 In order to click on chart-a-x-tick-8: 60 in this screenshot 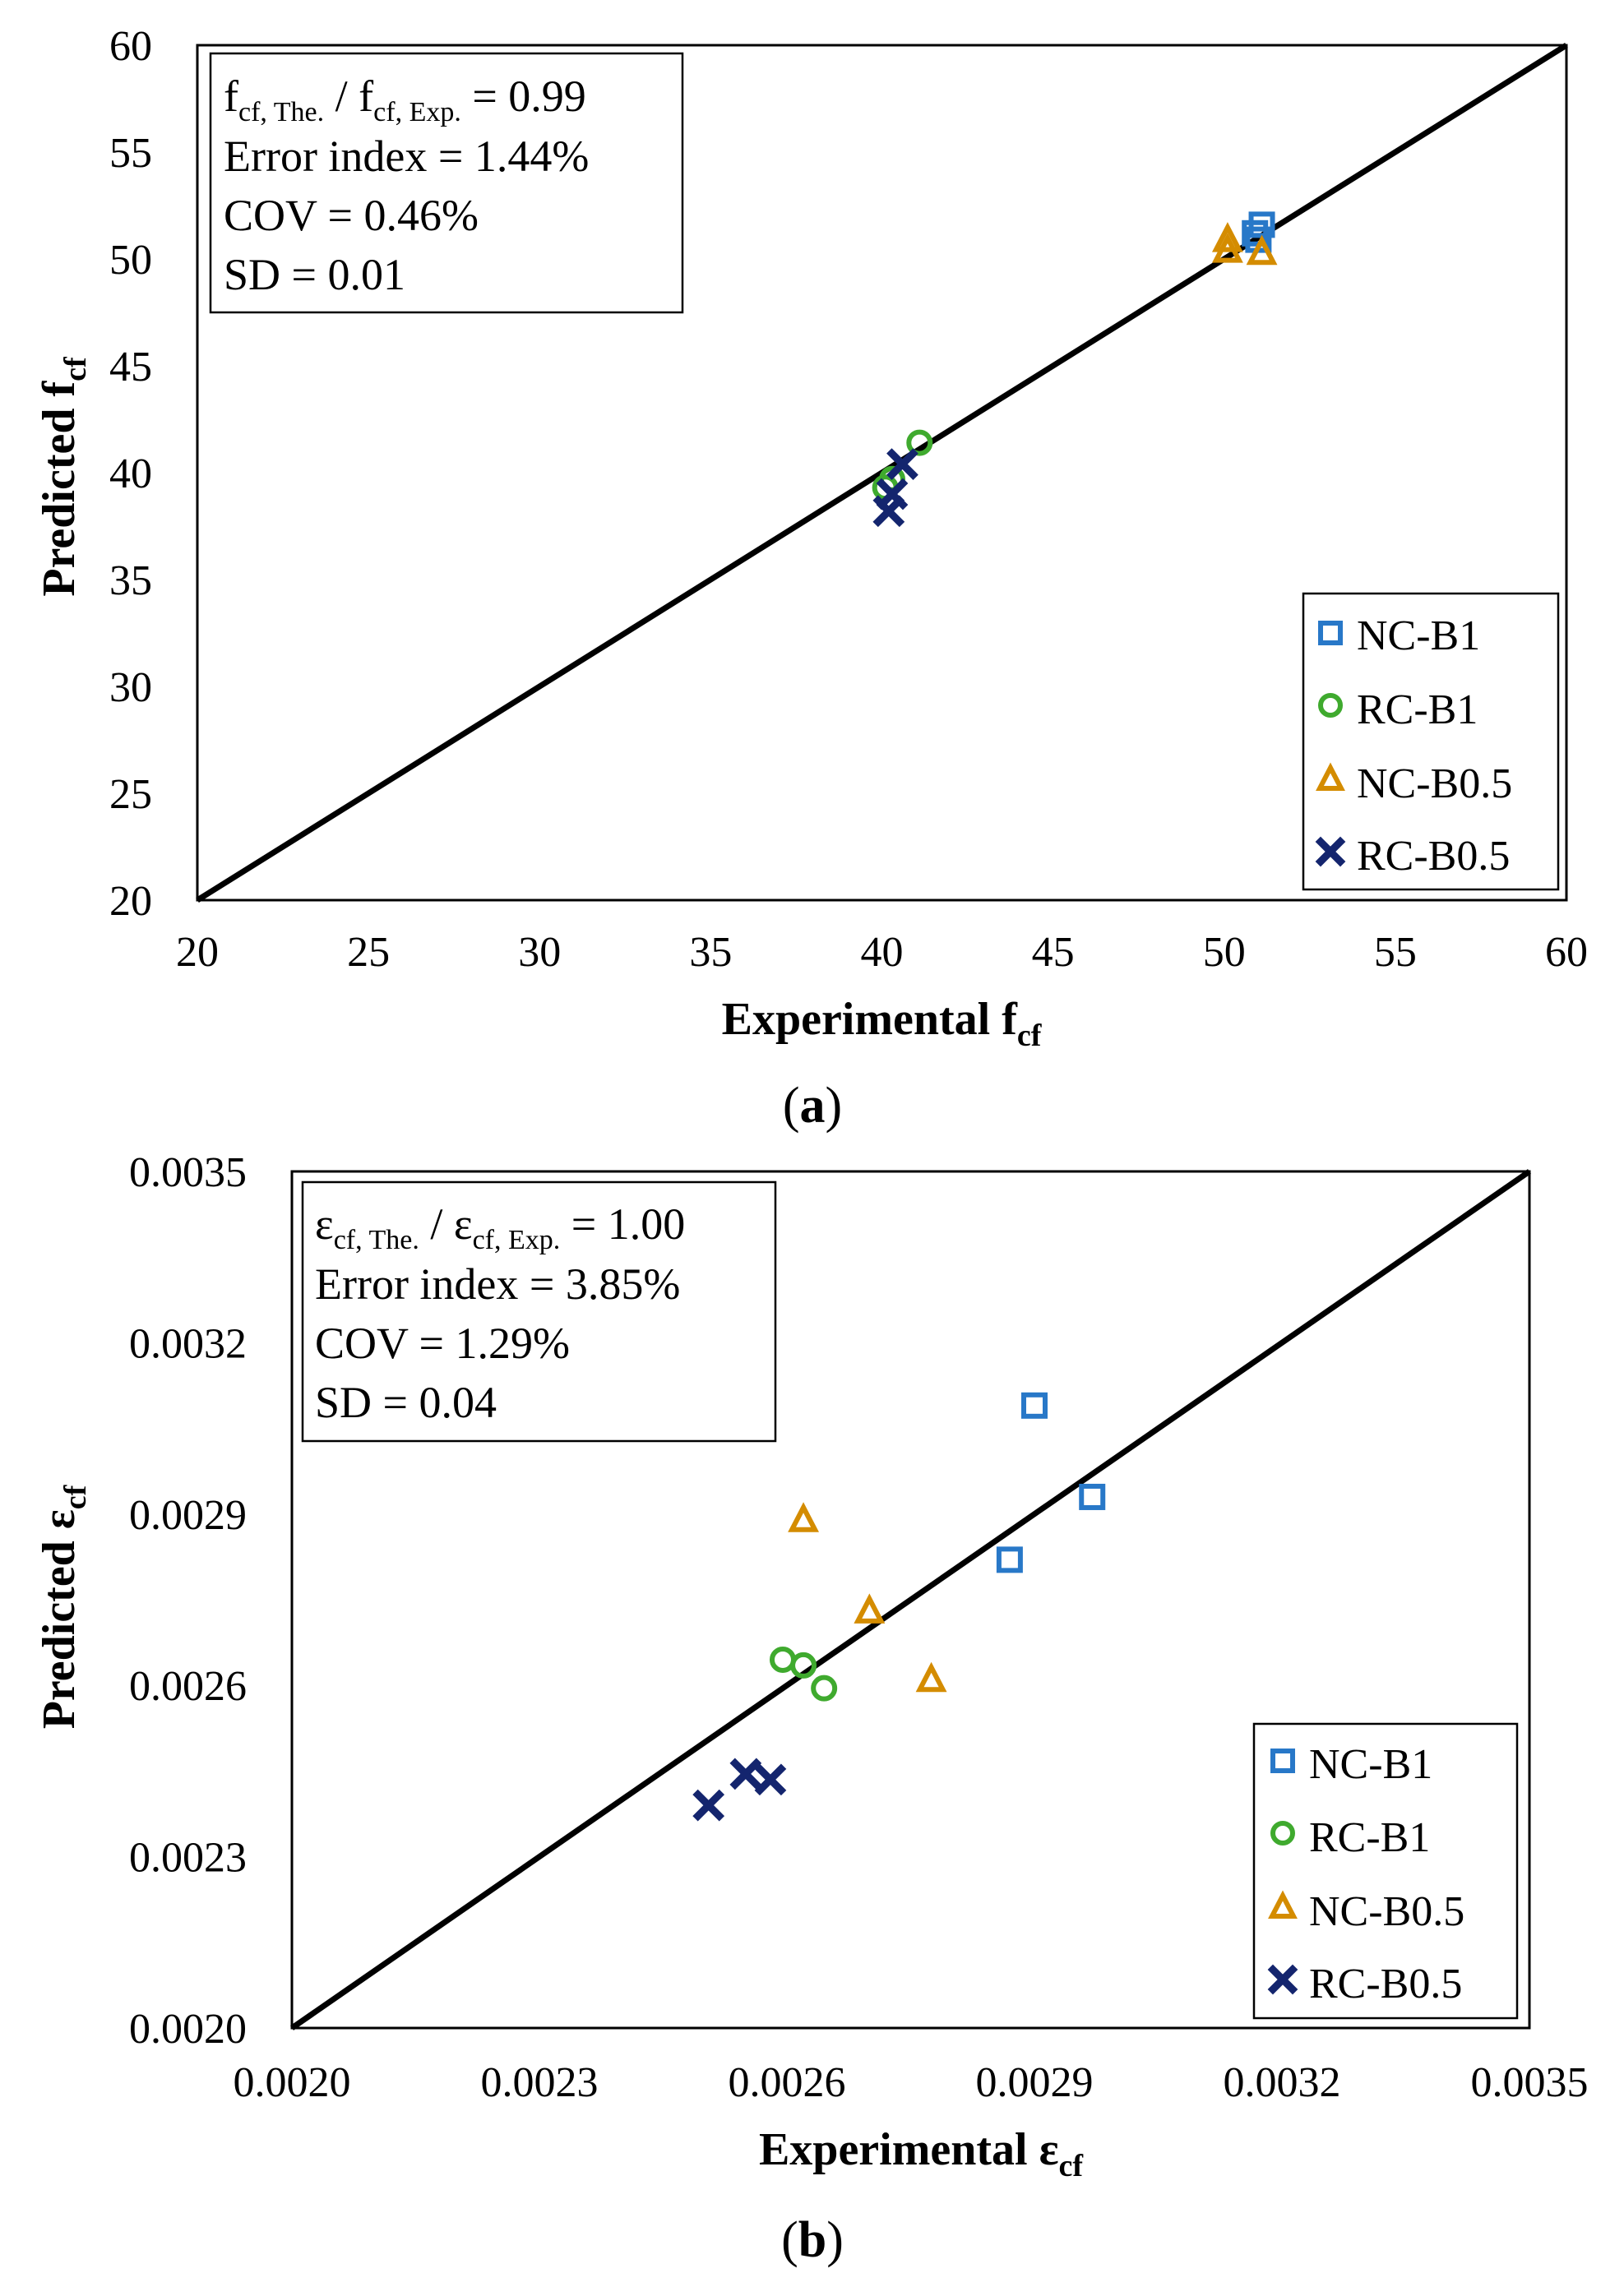, I will do `click(1566, 952)`.